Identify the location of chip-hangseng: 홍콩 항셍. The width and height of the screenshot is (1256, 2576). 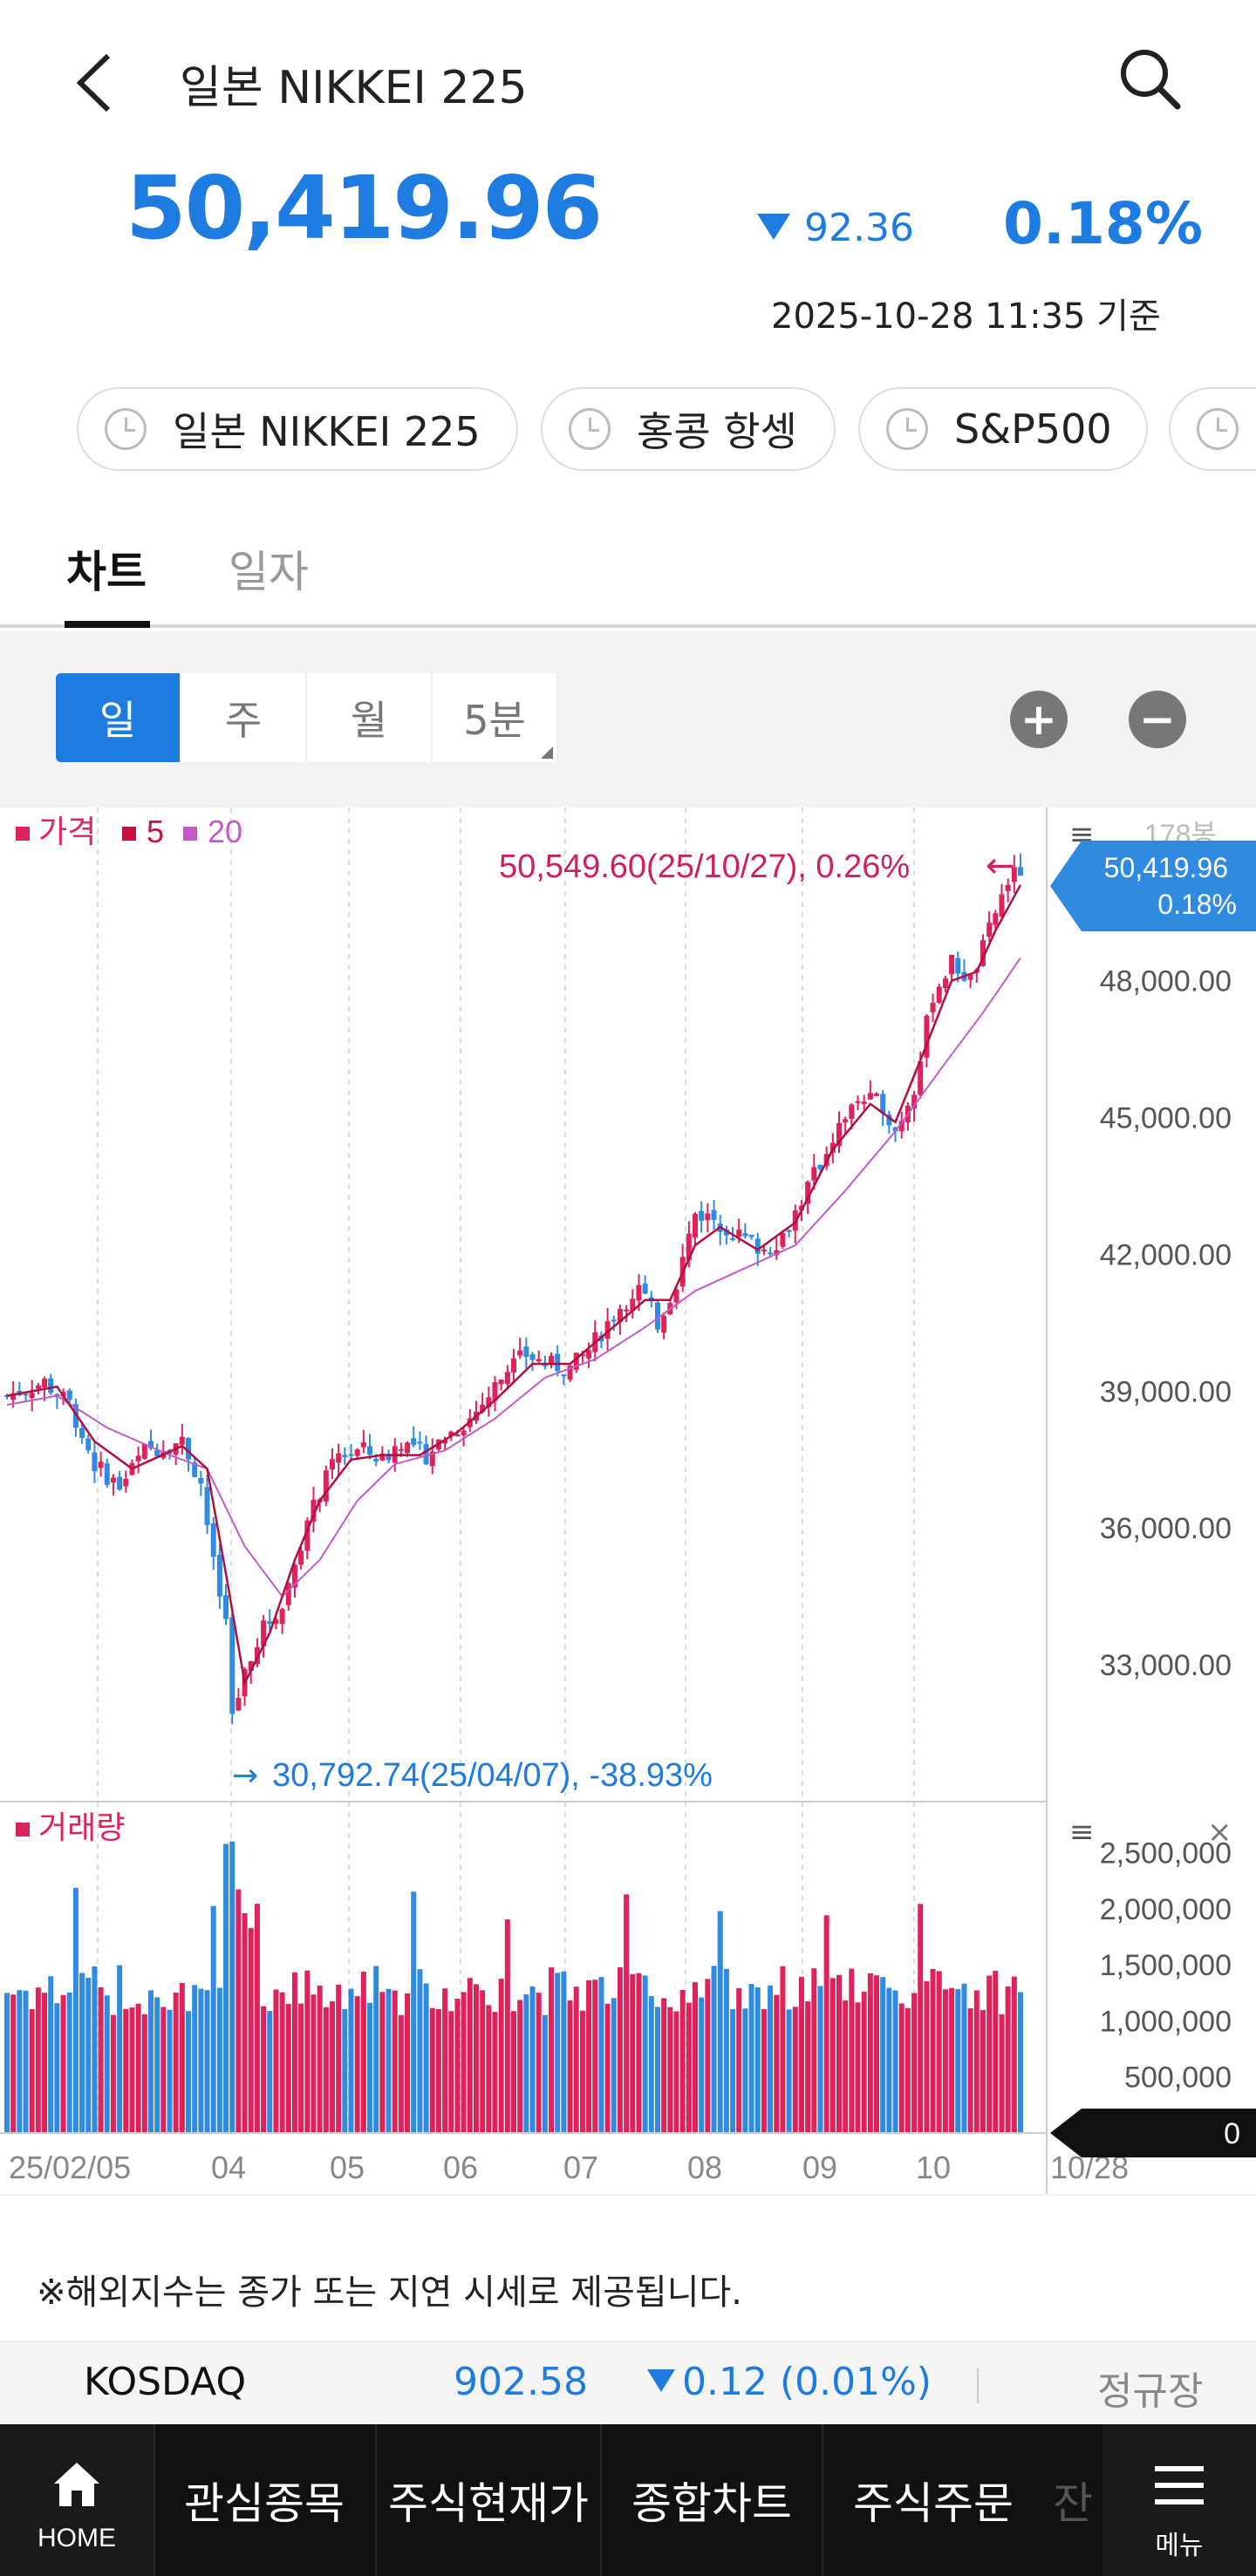
(688, 429).